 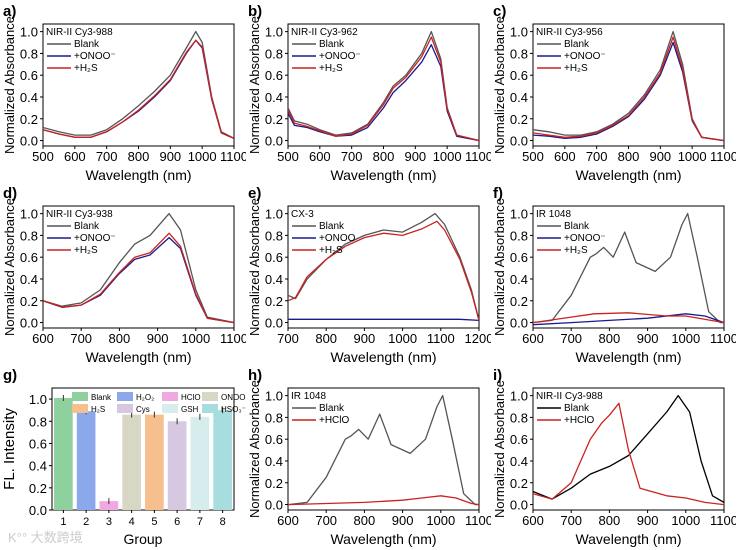 I want to click on legend-title: NIR-II Cy3-962, so click(x=324, y=32).